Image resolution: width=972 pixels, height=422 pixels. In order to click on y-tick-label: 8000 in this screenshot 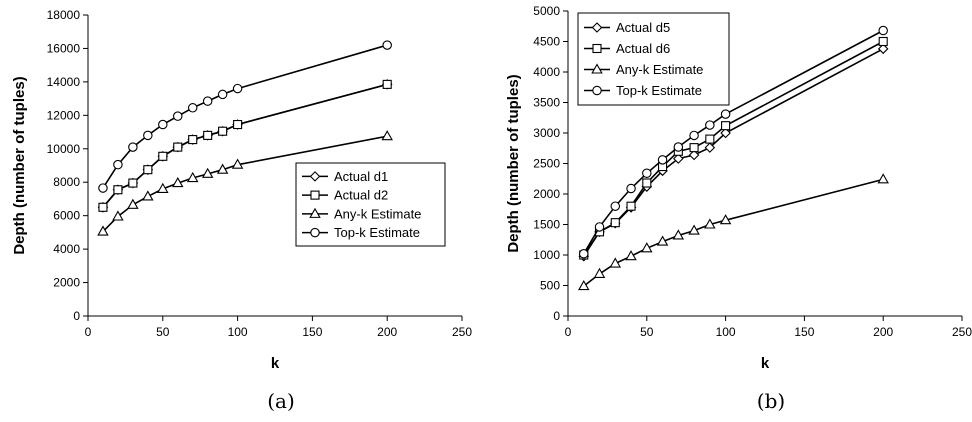, I will do `click(66, 182)`.